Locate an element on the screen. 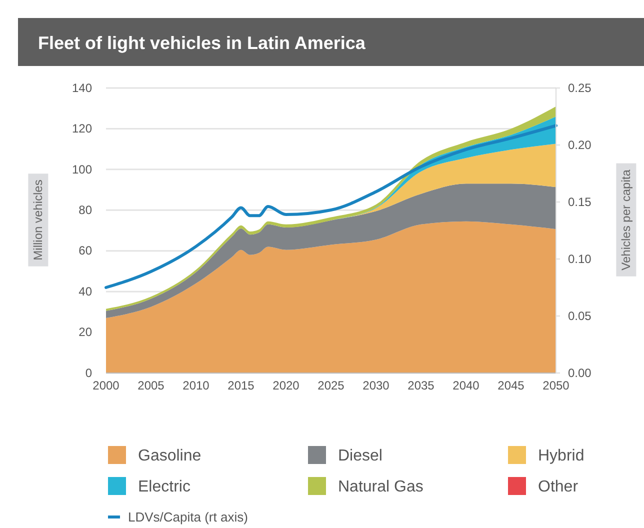 The width and height of the screenshot is (644, 528). x-tick-label: 2040 is located at coordinates (466, 385).